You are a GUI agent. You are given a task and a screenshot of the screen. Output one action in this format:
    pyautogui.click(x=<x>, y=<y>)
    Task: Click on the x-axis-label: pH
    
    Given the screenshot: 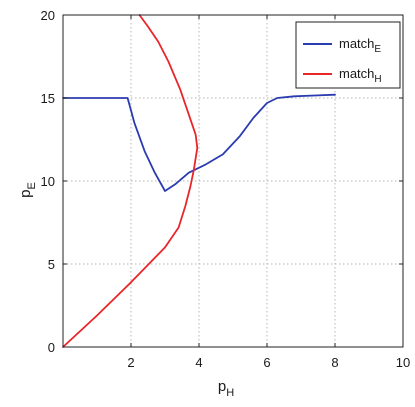 What is the action you would take?
    pyautogui.click(x=226, y=388)
    